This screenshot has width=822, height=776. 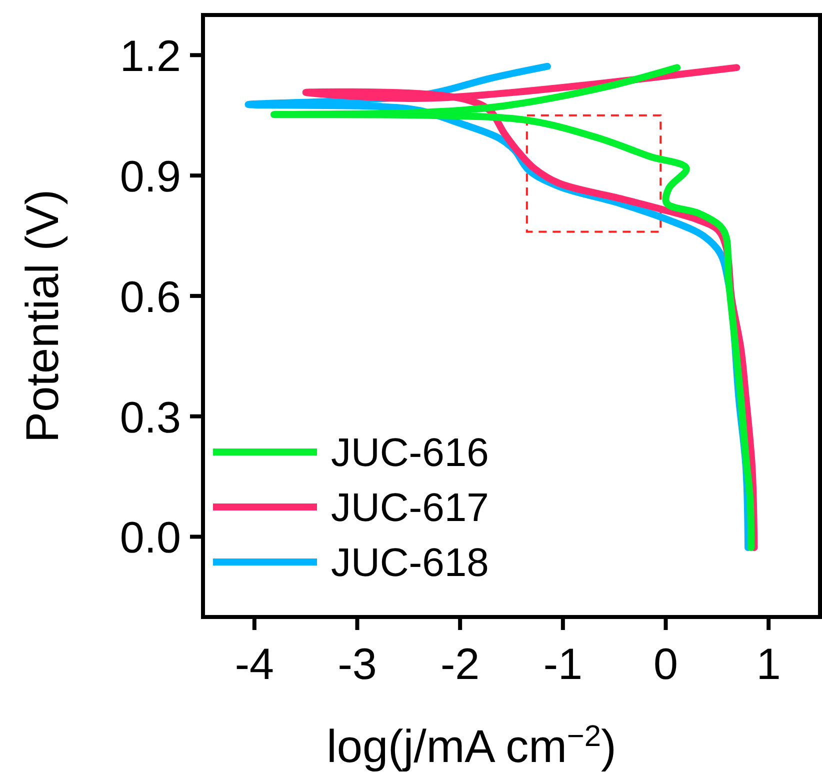 I want to click on x-tick-label: -4, so click(x=254, y=664).